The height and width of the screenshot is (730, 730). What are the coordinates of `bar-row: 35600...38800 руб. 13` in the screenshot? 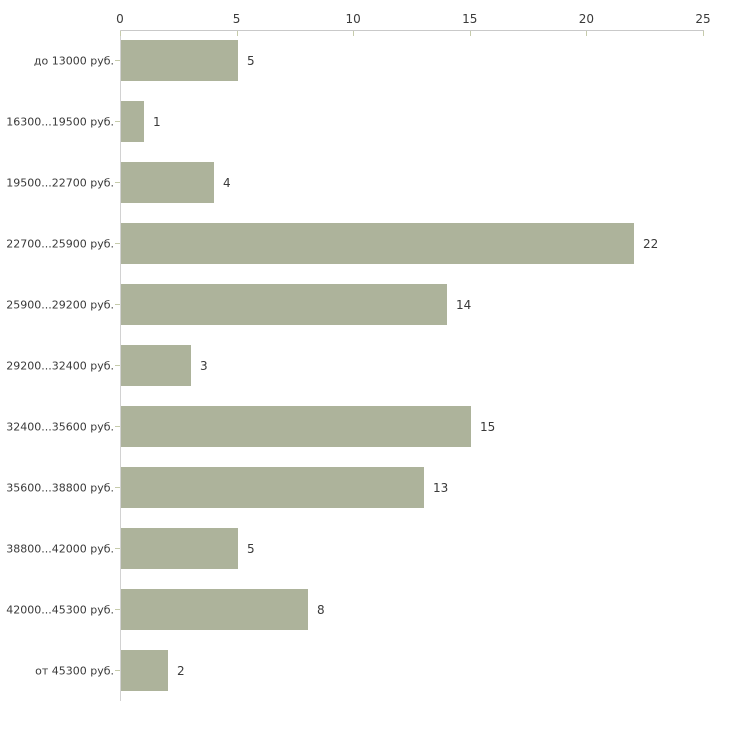 It's located at (365, 487).